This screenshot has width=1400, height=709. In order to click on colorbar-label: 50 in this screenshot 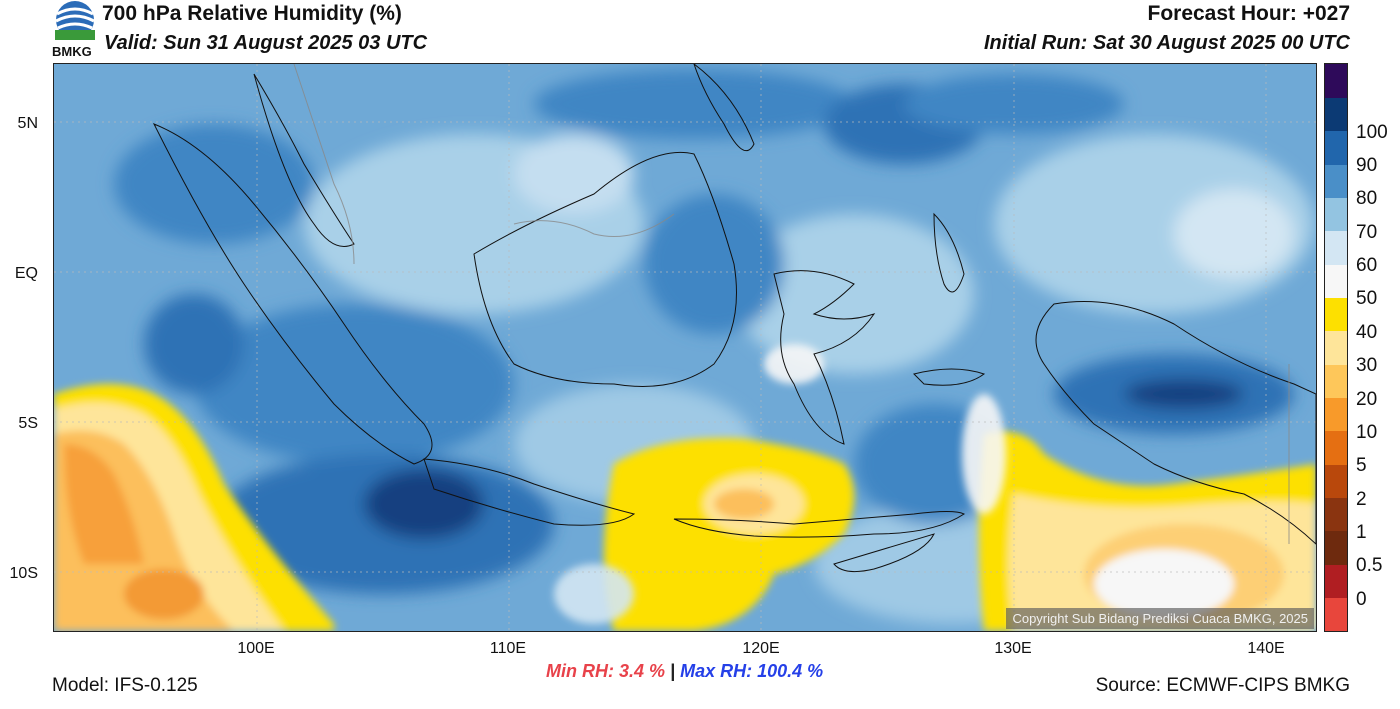, I will do `click(1367, 299)`.